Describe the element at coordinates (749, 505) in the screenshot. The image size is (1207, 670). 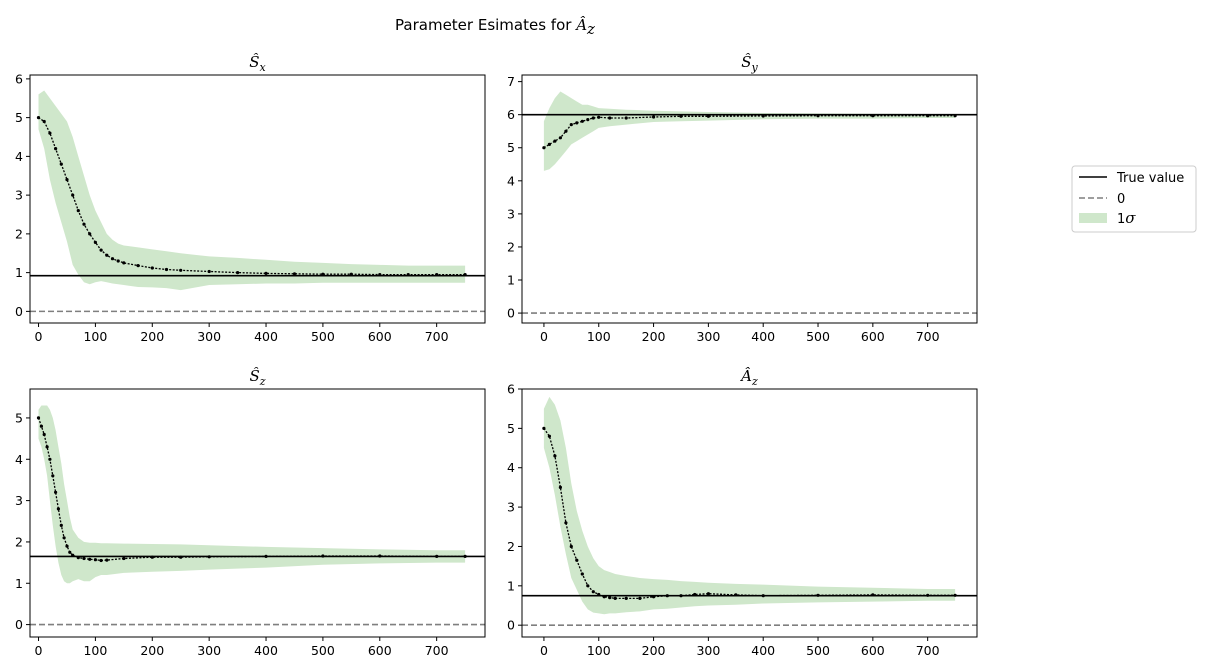
I see `sigma-band-az` at that location.